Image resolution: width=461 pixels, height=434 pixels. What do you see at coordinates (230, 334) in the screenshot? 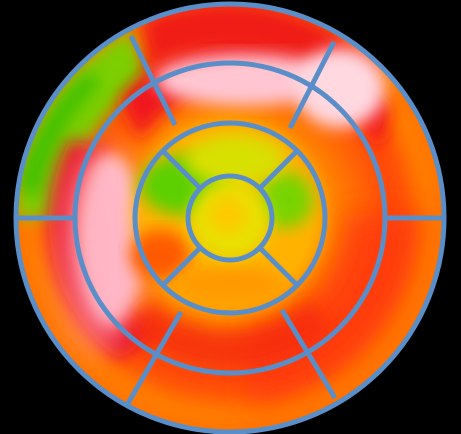
I see `bottom-mid-red` at bounding box center [230, 334].